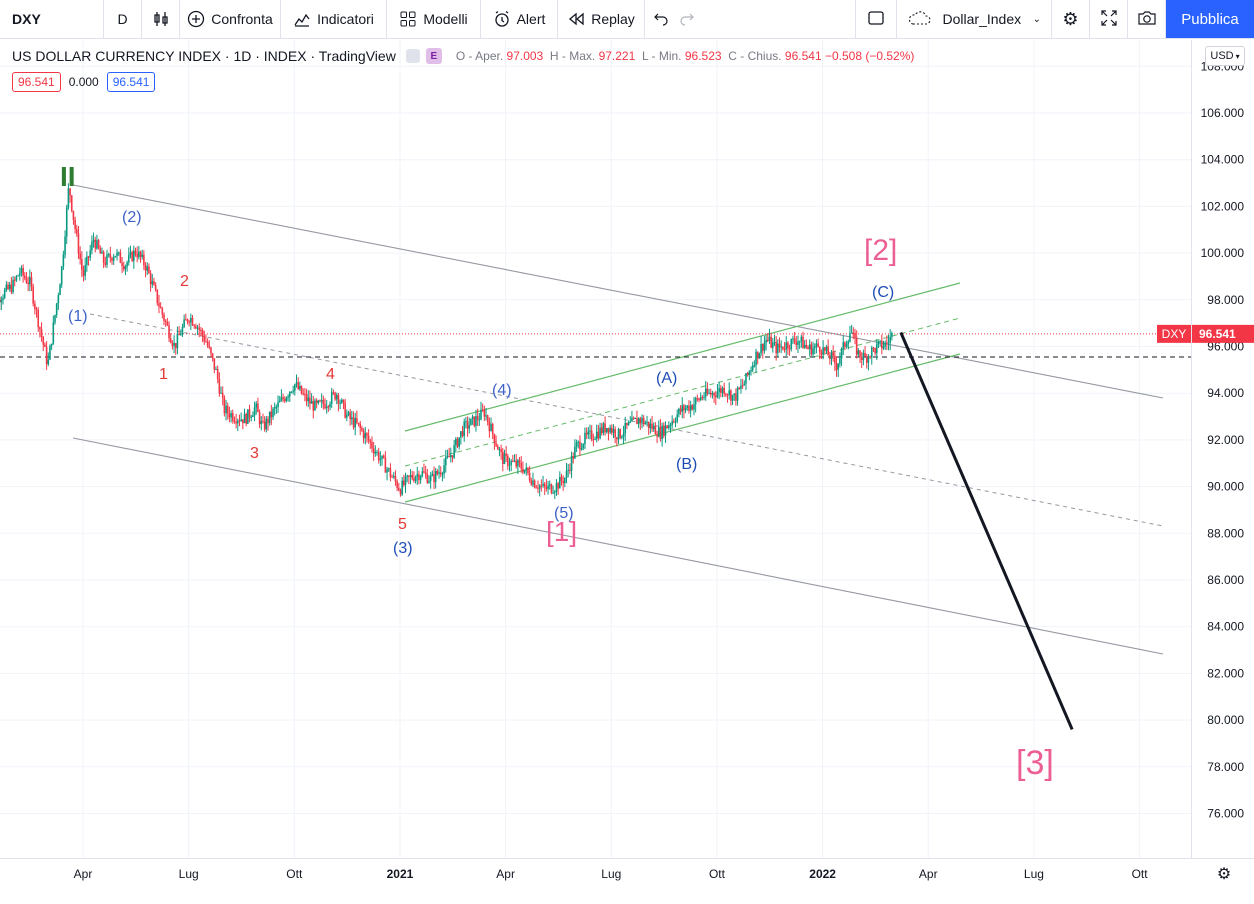  I want to click on spread-value: 0.000, so click(84, 82).